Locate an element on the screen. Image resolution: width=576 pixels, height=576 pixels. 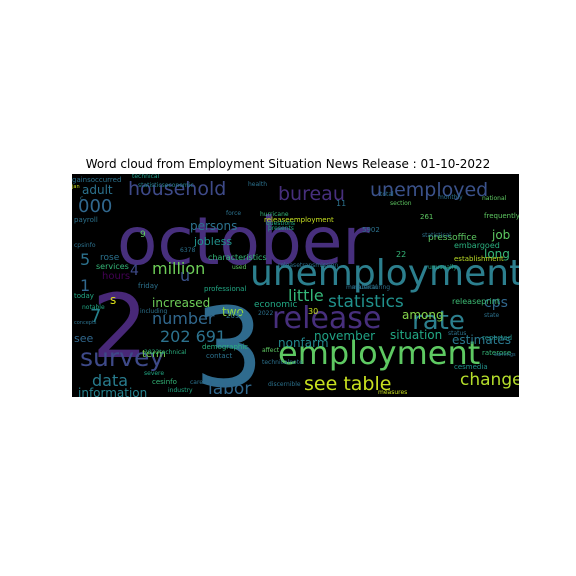
cloud-word: persons is located at coordinates (213, 226).